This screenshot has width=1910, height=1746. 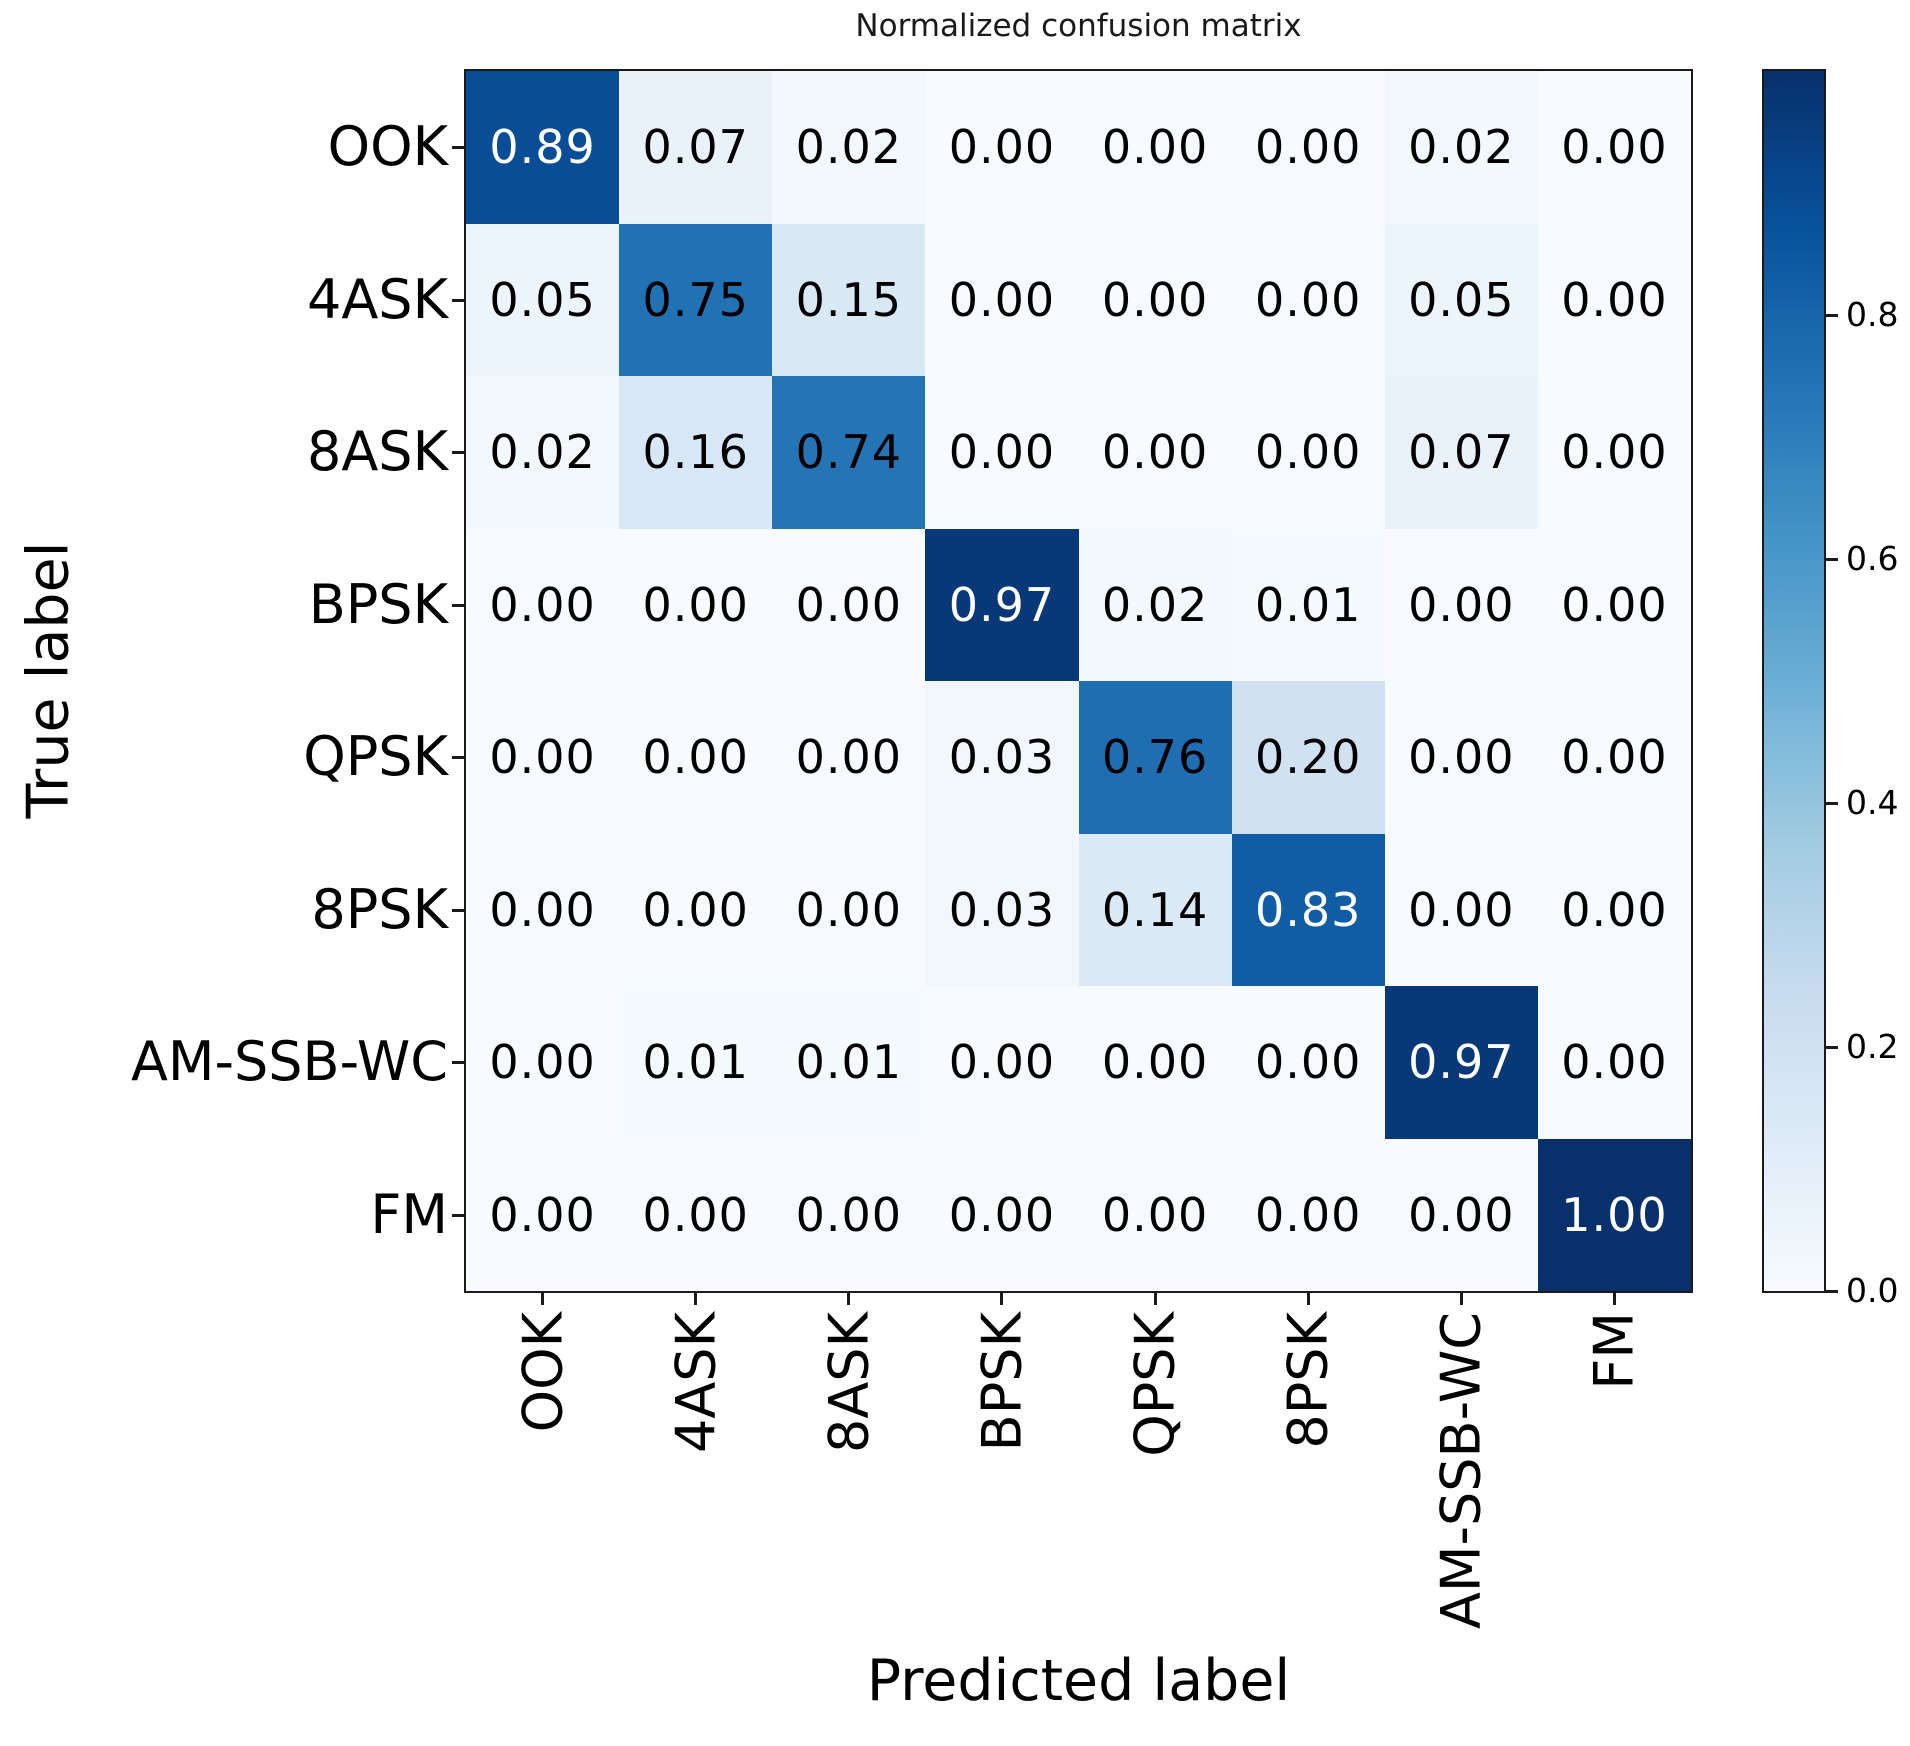 What do you see at coordinates (1155, 299) in the screenshot?
I see `matrix-cell-4ASK-QPSK: 0.00` at bounding box center [1155, 299].